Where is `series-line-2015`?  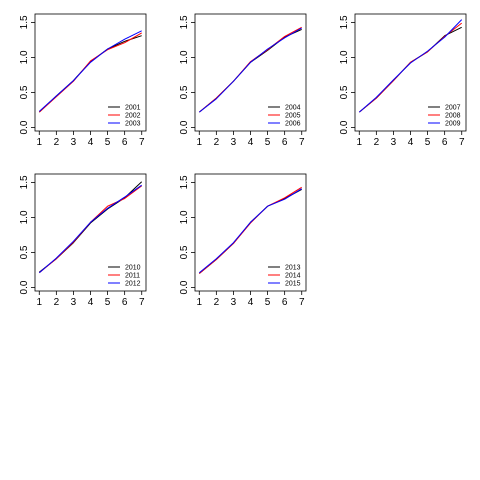
series-line-2015 is located at coordinates (250, 231).